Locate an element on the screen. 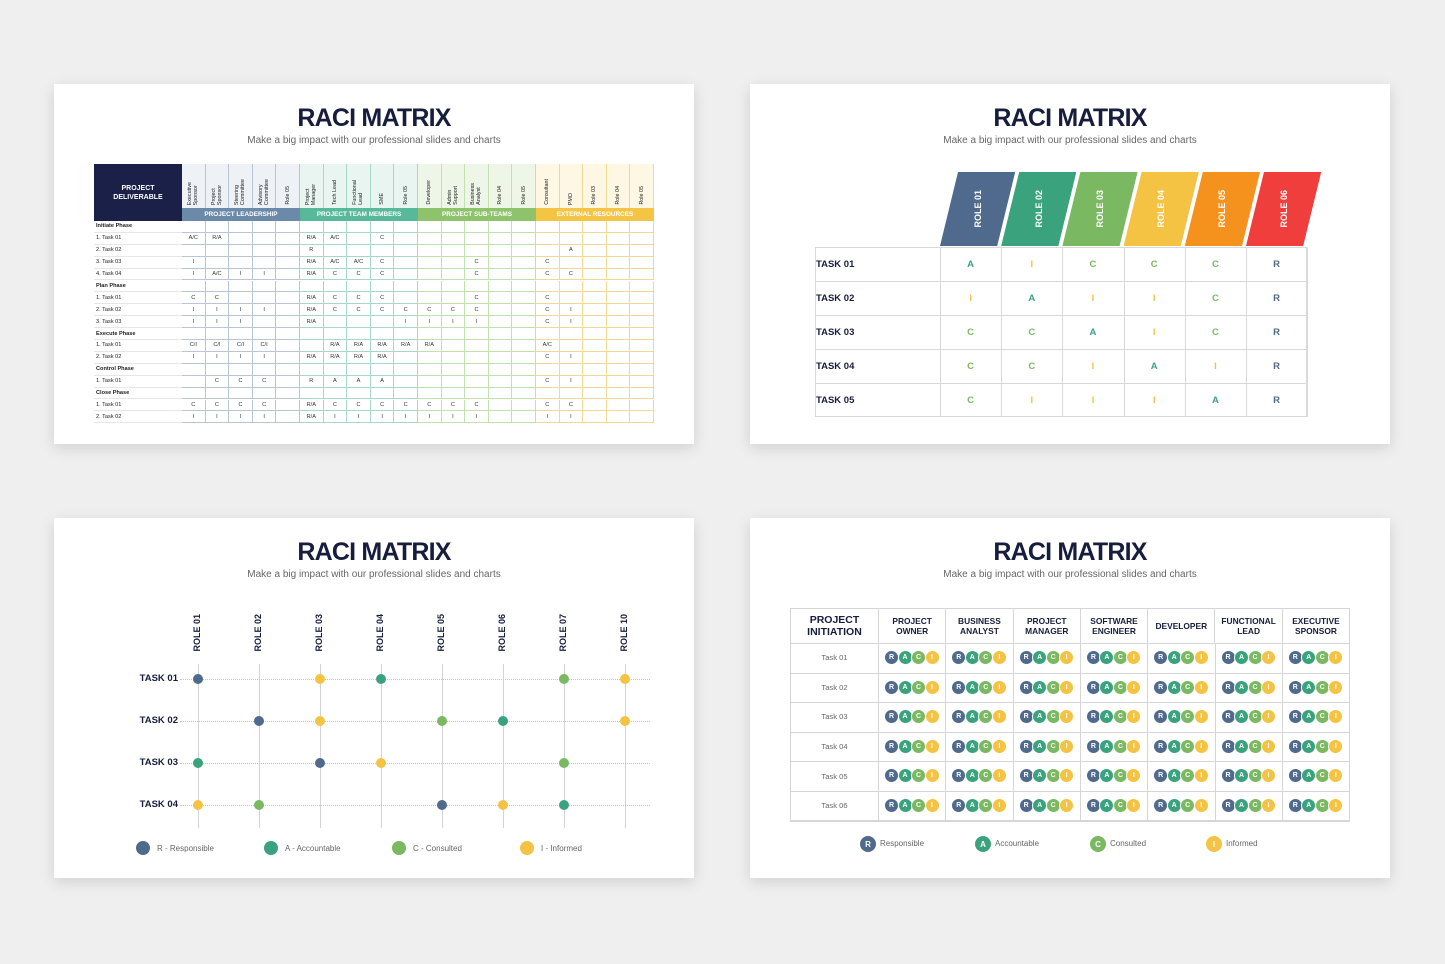 The image size is (1445, 964). role-label: SME is located at coordinates (382, 199).